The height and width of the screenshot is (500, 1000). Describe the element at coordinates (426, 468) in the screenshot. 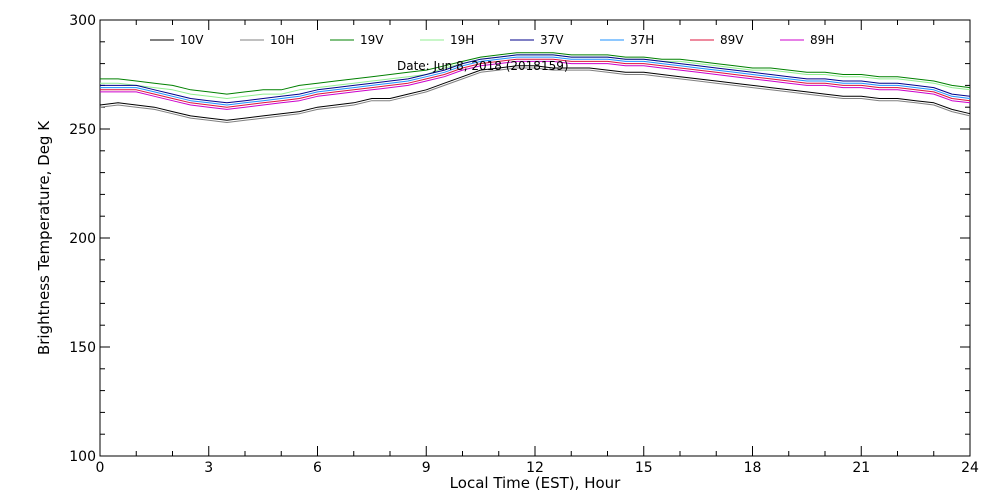

I see `x-tick-label: 9` at that location.